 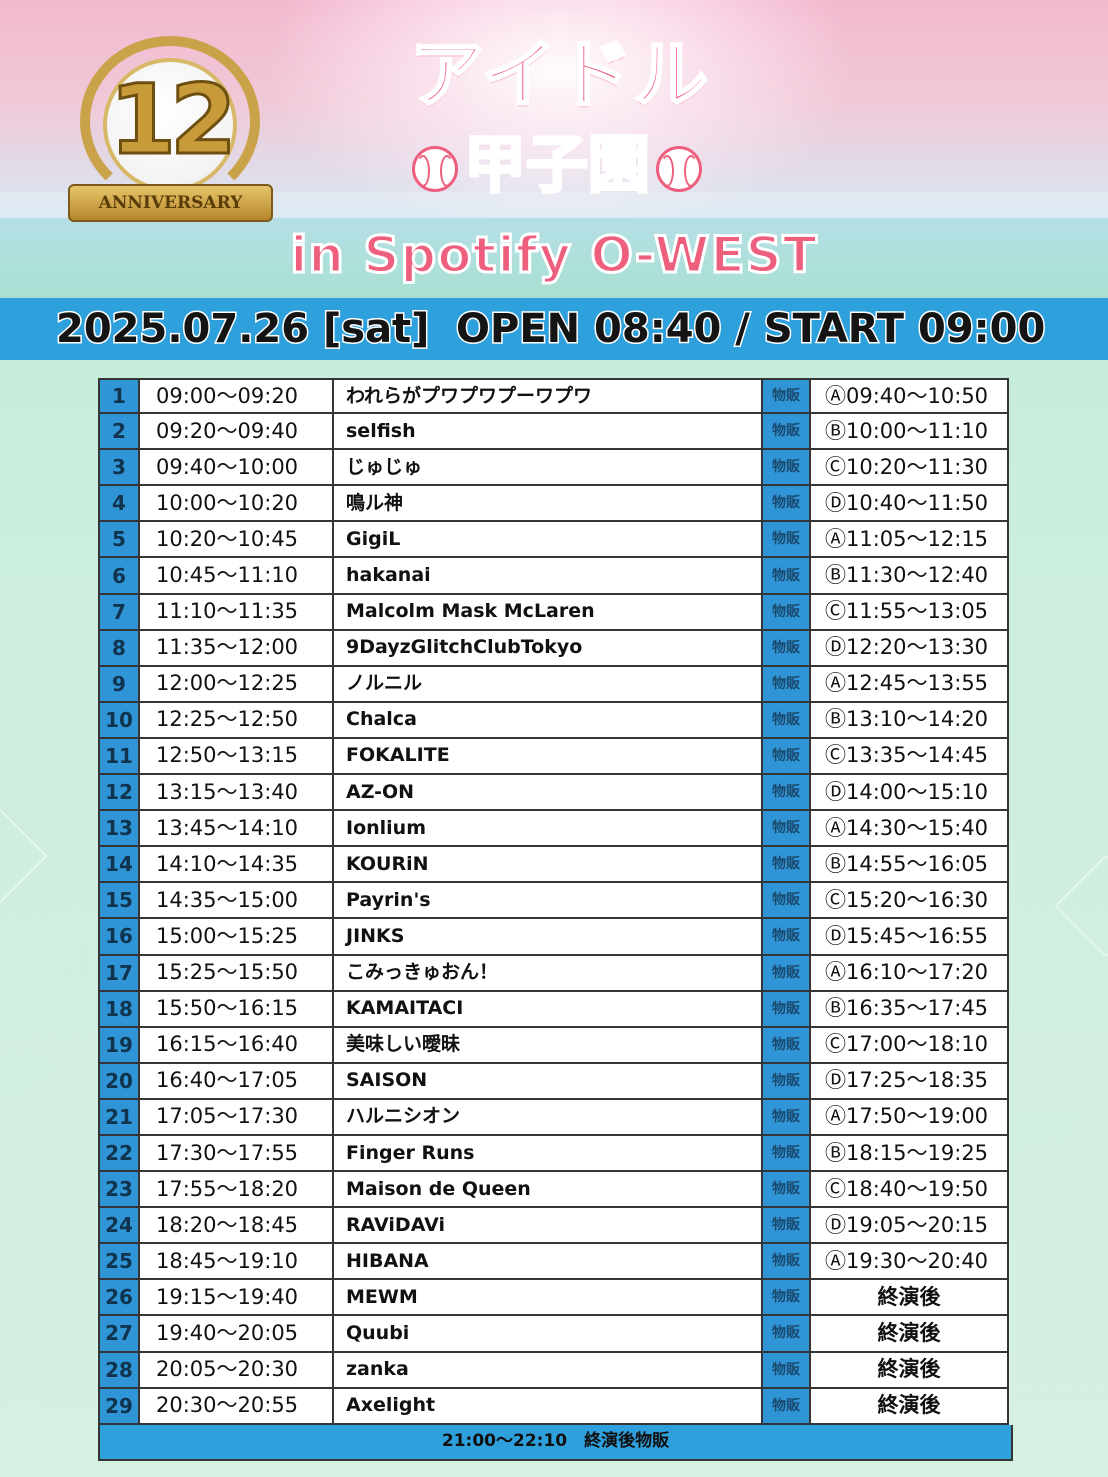 What do you see at coordinates (119, 1190) in the screenshot?
I see `slot-number: 23` at bounding box center [119, 1190].